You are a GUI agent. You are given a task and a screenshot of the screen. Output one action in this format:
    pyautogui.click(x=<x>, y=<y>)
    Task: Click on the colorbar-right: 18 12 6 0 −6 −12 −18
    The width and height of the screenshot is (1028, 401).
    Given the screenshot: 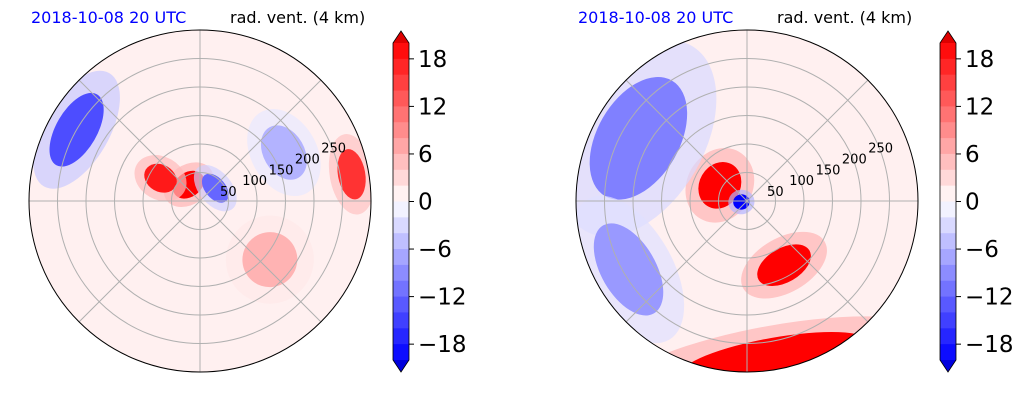 What is the action you would take?
    pyautogui.click(x=976, y=201)
    